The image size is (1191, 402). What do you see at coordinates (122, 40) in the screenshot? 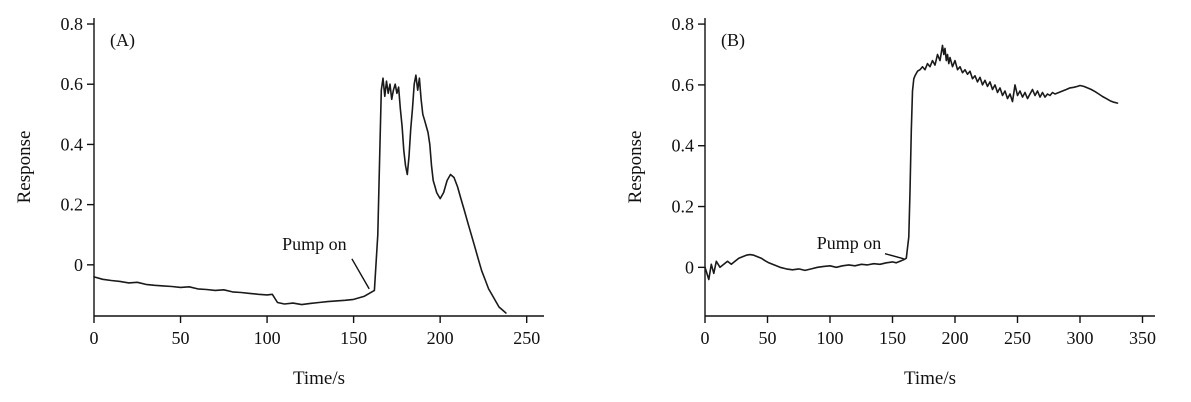
I see `panel-label: (A)` at bounding box center [122, 40].